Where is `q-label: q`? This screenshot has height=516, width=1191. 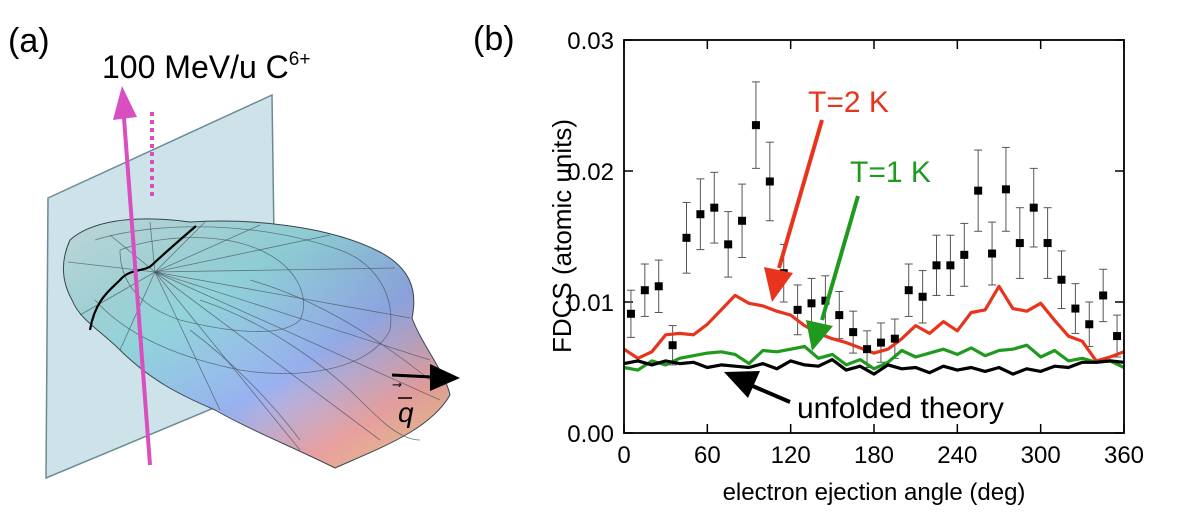 q-label: q is located at coordinates (406, 412).